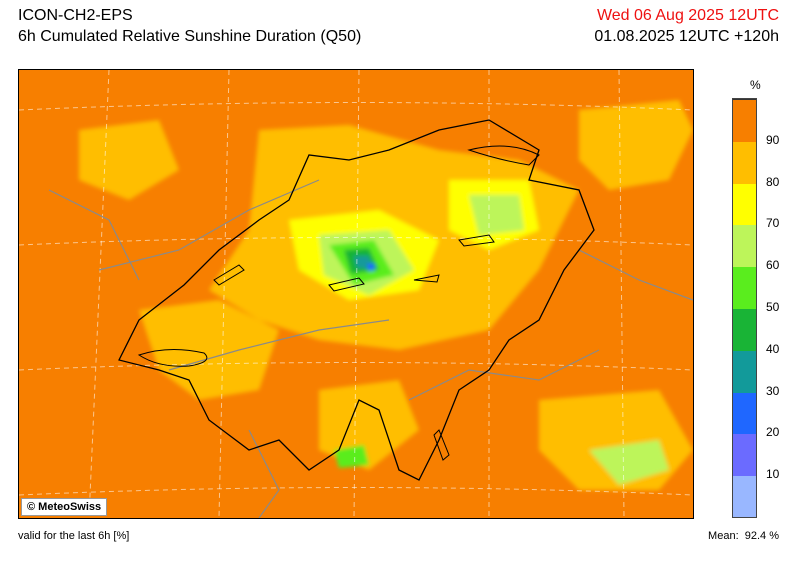 The width and height of the screenshot is (800, 561). I want to click on mean-number: 92.4 %, so click(761, 536).